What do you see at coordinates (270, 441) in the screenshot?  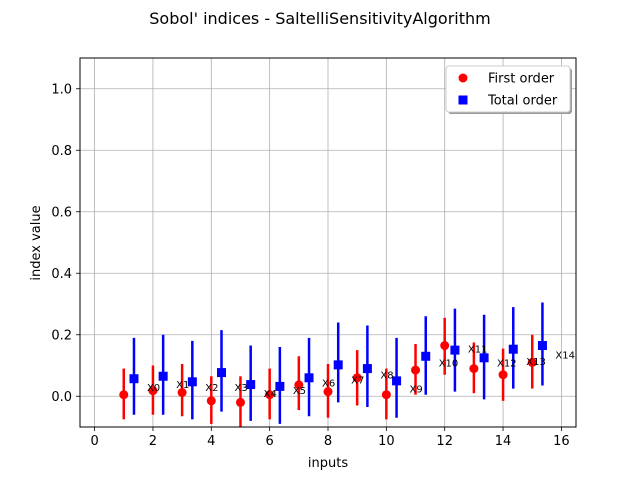 I see `x-tick-label: 6` at bounding box center [270, 441].